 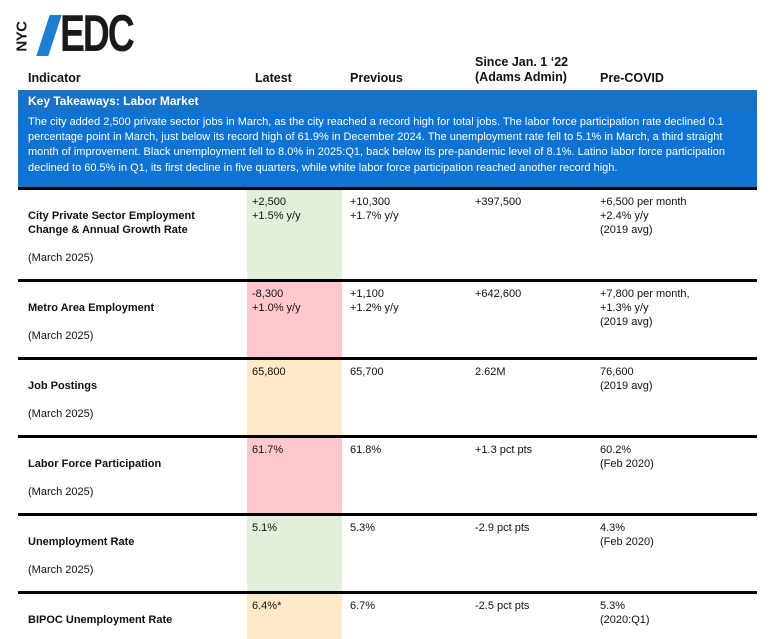 What do you see at coordinates (91, 308) in the screenshot?
I see `indicator-name: Metro Area Employment` at bounding box center [91, 308].